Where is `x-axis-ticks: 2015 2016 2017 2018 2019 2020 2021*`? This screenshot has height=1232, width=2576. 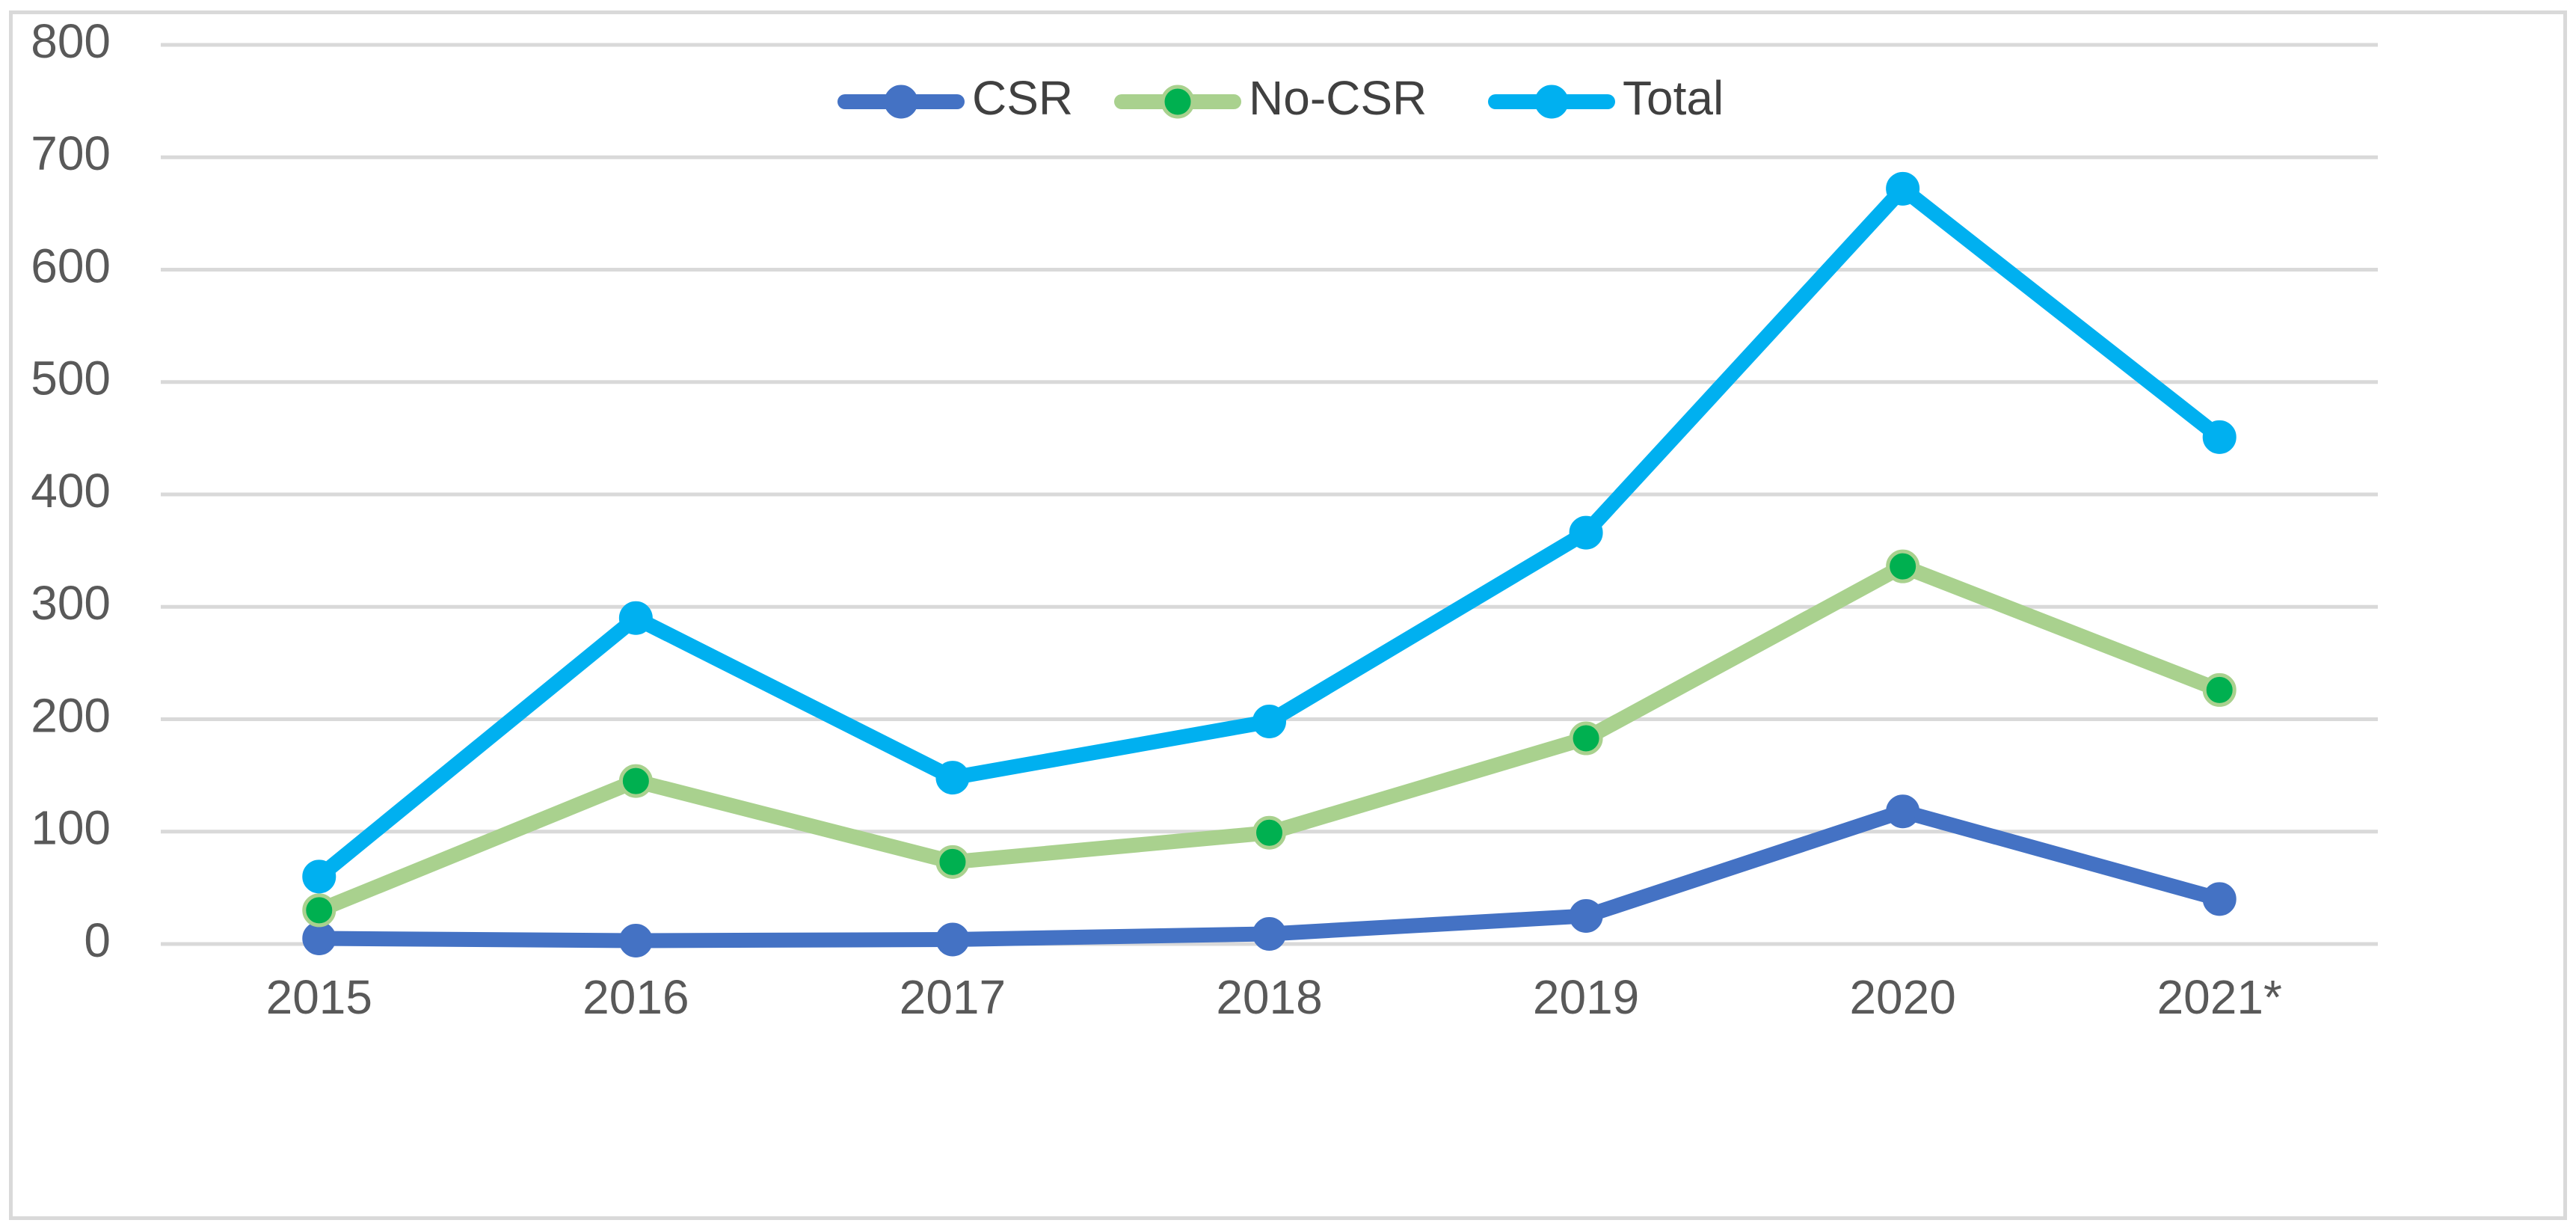
x-axis-ticks: 2015 2016 2017 2018 2019 2020 2021* is located at coordinates (1274, 997).